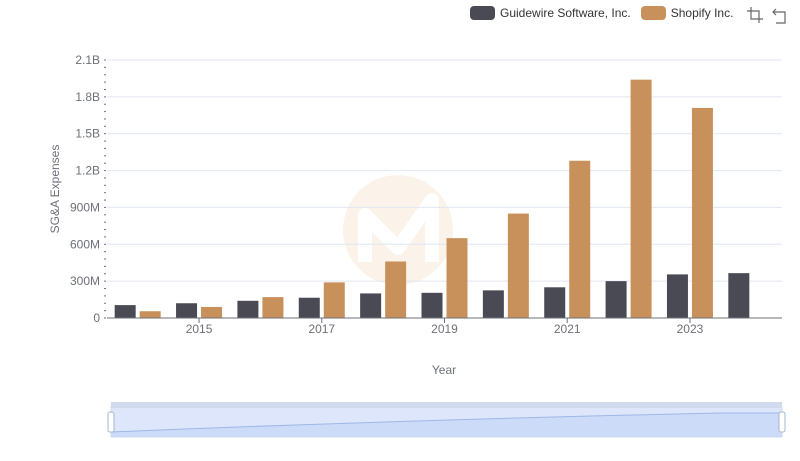 The image size is (800, 461). What do you see at coordinates (199, 329) in the screenshot?
I see `x-tick-label: 2015` at bounding box center [199, 329].